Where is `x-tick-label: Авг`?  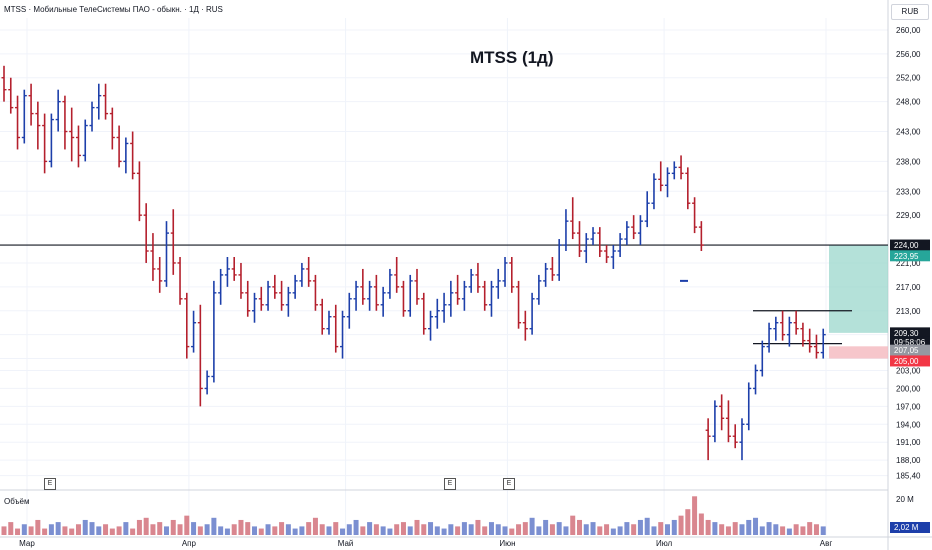 x-tick-label: Авг is located at coordinates (826, 543).